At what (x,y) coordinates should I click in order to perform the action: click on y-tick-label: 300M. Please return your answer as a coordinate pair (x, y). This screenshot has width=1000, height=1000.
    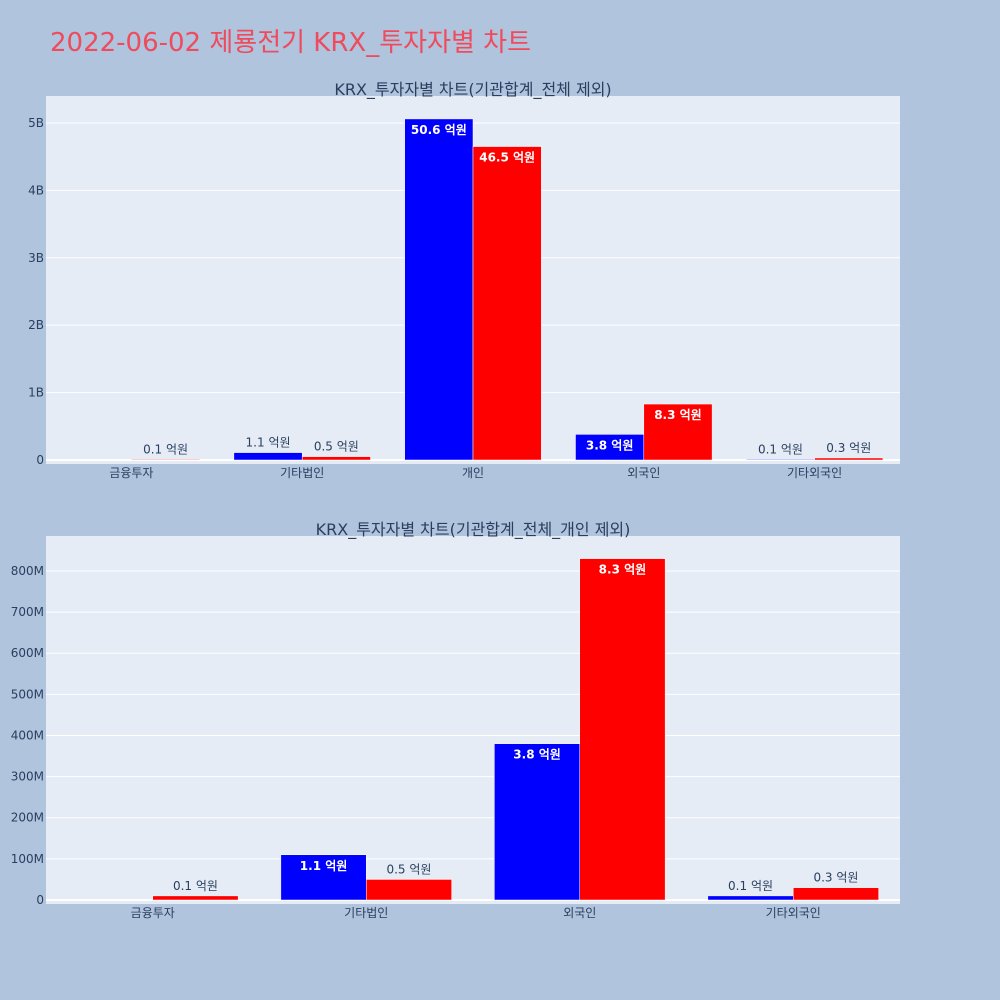
    Looking at the image, I should click on (27, 777).